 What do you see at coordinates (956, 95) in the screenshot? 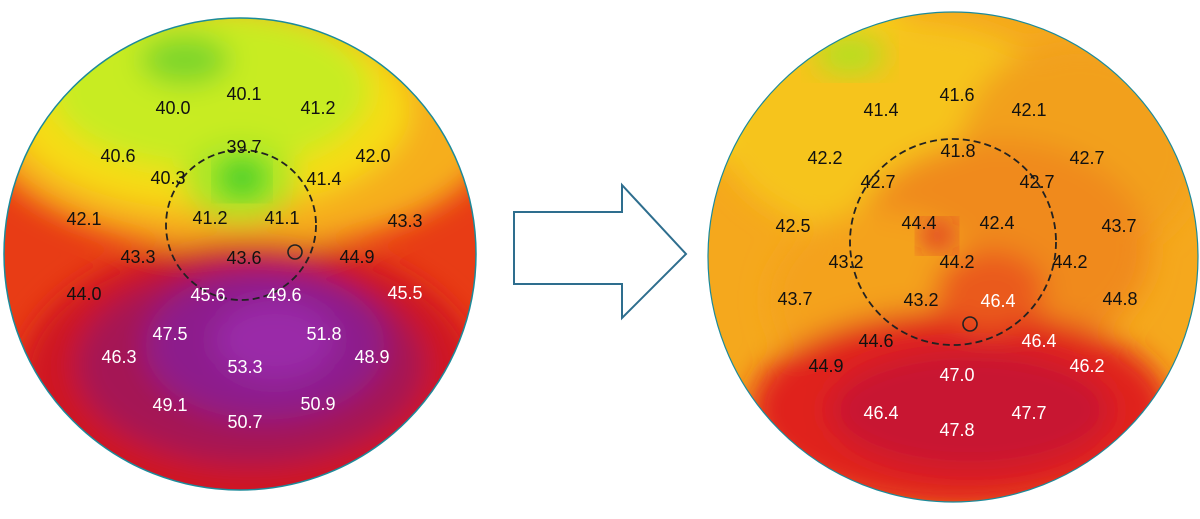
I see `value-label: 41.6` at bounding box center [956, 95].